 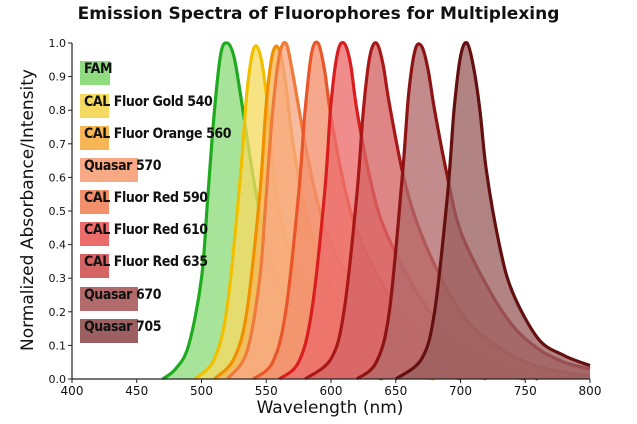 What do you see at coordinates (201, 391) in the screenshot?
I see `x-tick-label: 500` at bounding box center [201, 391].